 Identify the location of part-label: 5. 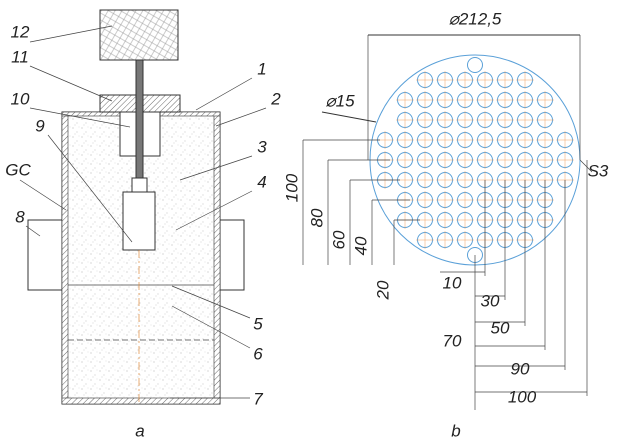
(258, 323).